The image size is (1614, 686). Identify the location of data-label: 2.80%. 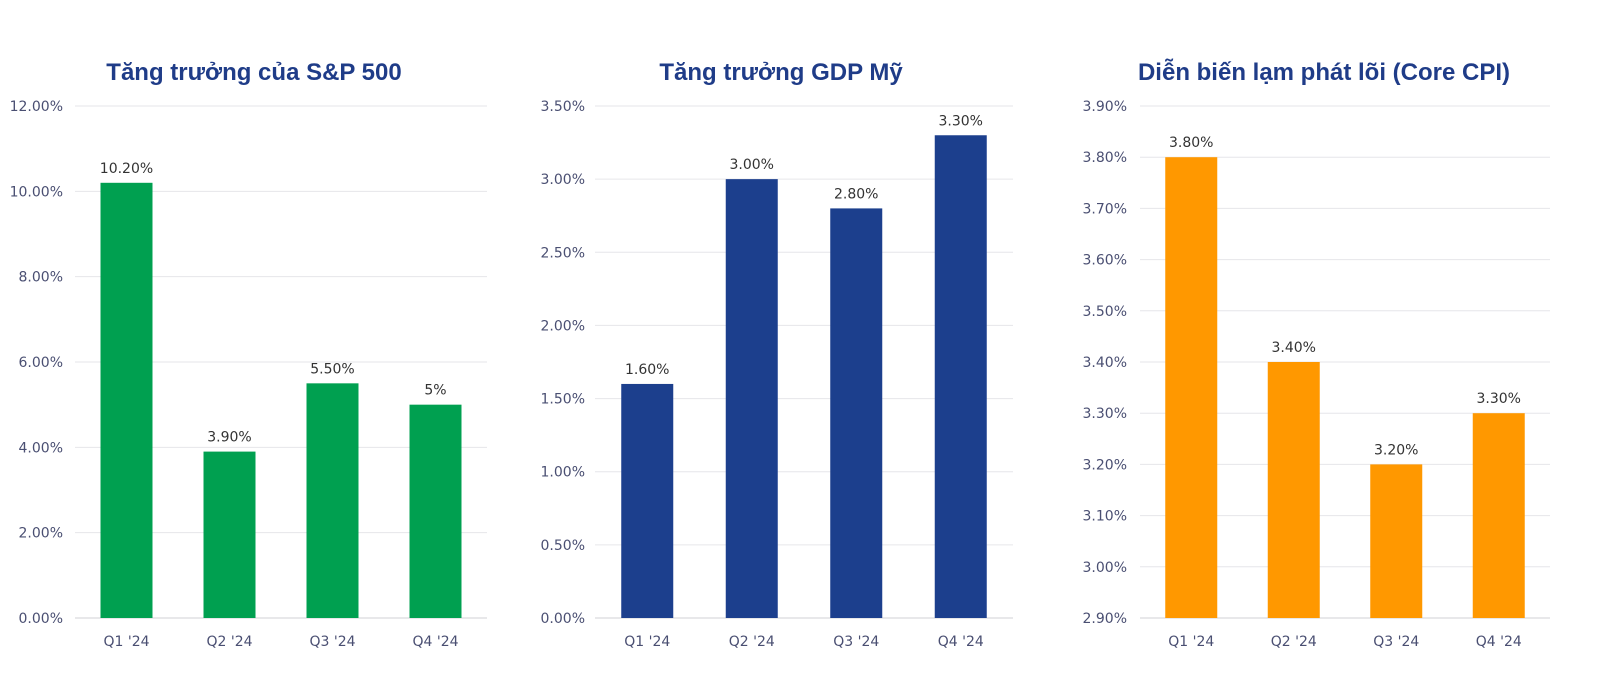
(856, 194).